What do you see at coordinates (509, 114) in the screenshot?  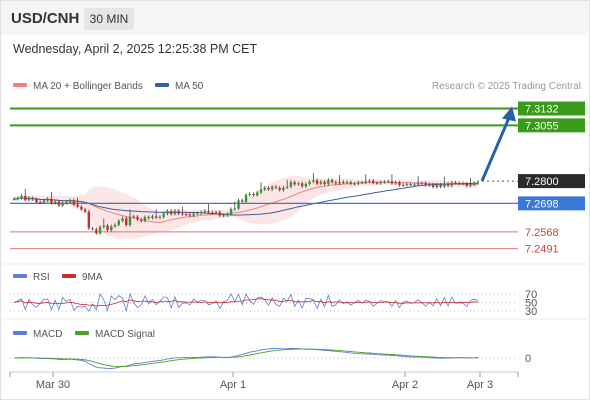 I see `forecast-arrow-head` at bounding box center [509, 114].